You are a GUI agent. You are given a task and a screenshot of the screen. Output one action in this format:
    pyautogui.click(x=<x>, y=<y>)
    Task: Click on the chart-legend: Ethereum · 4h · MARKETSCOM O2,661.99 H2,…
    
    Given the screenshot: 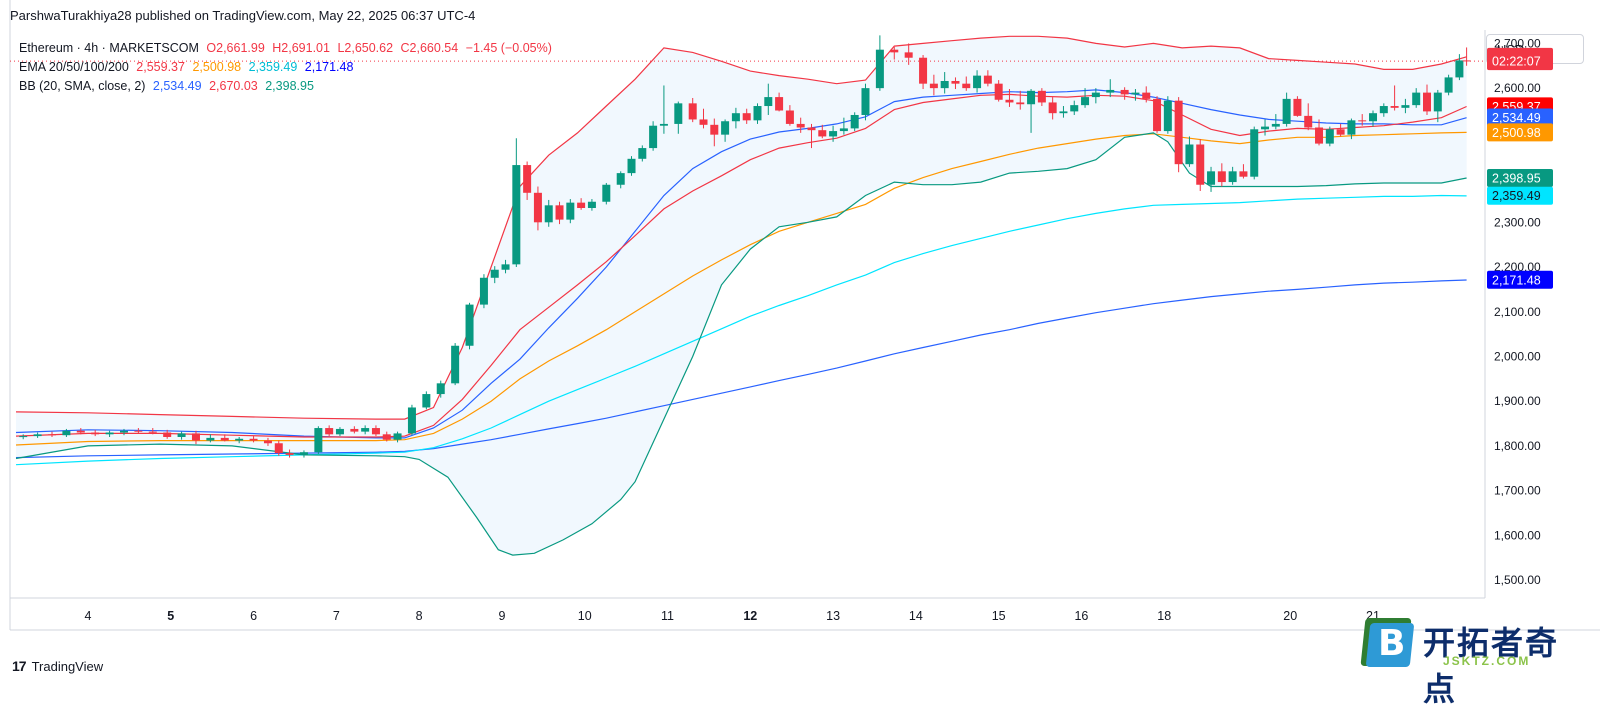 What is the action you would take?
    pyautogui.click(x=287, y=67)
    